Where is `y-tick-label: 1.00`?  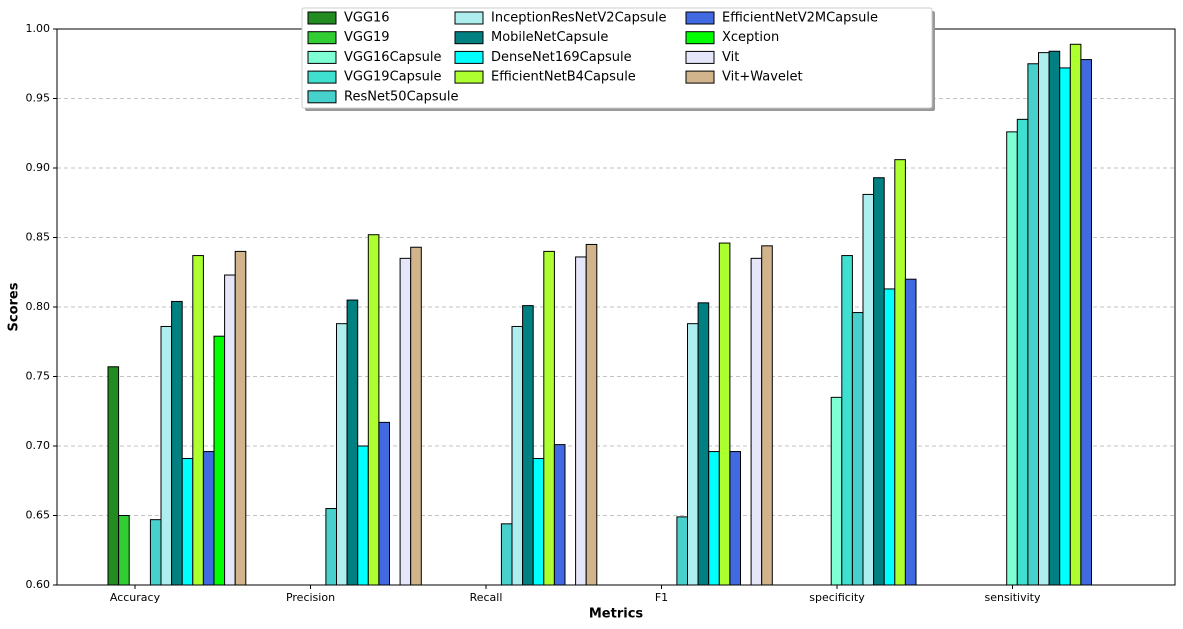 y-tick-label: 1.00 is located at coordinates (38, 28).